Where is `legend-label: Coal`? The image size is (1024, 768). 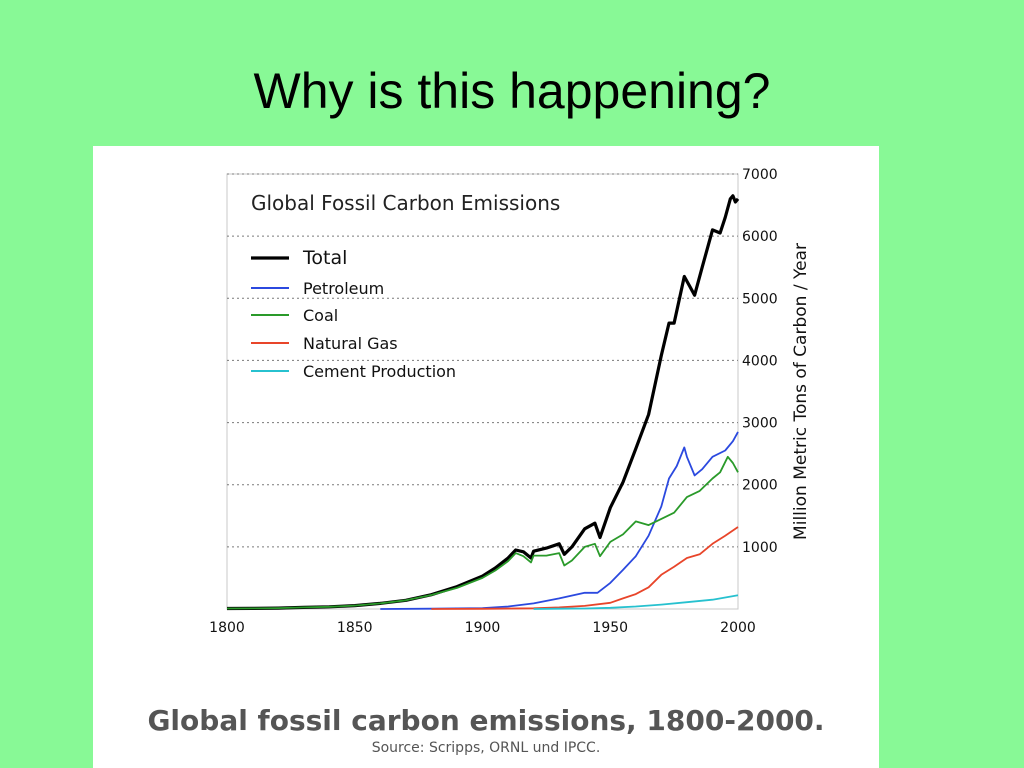 legend-label: Coal is located at coordinates (320, 315).